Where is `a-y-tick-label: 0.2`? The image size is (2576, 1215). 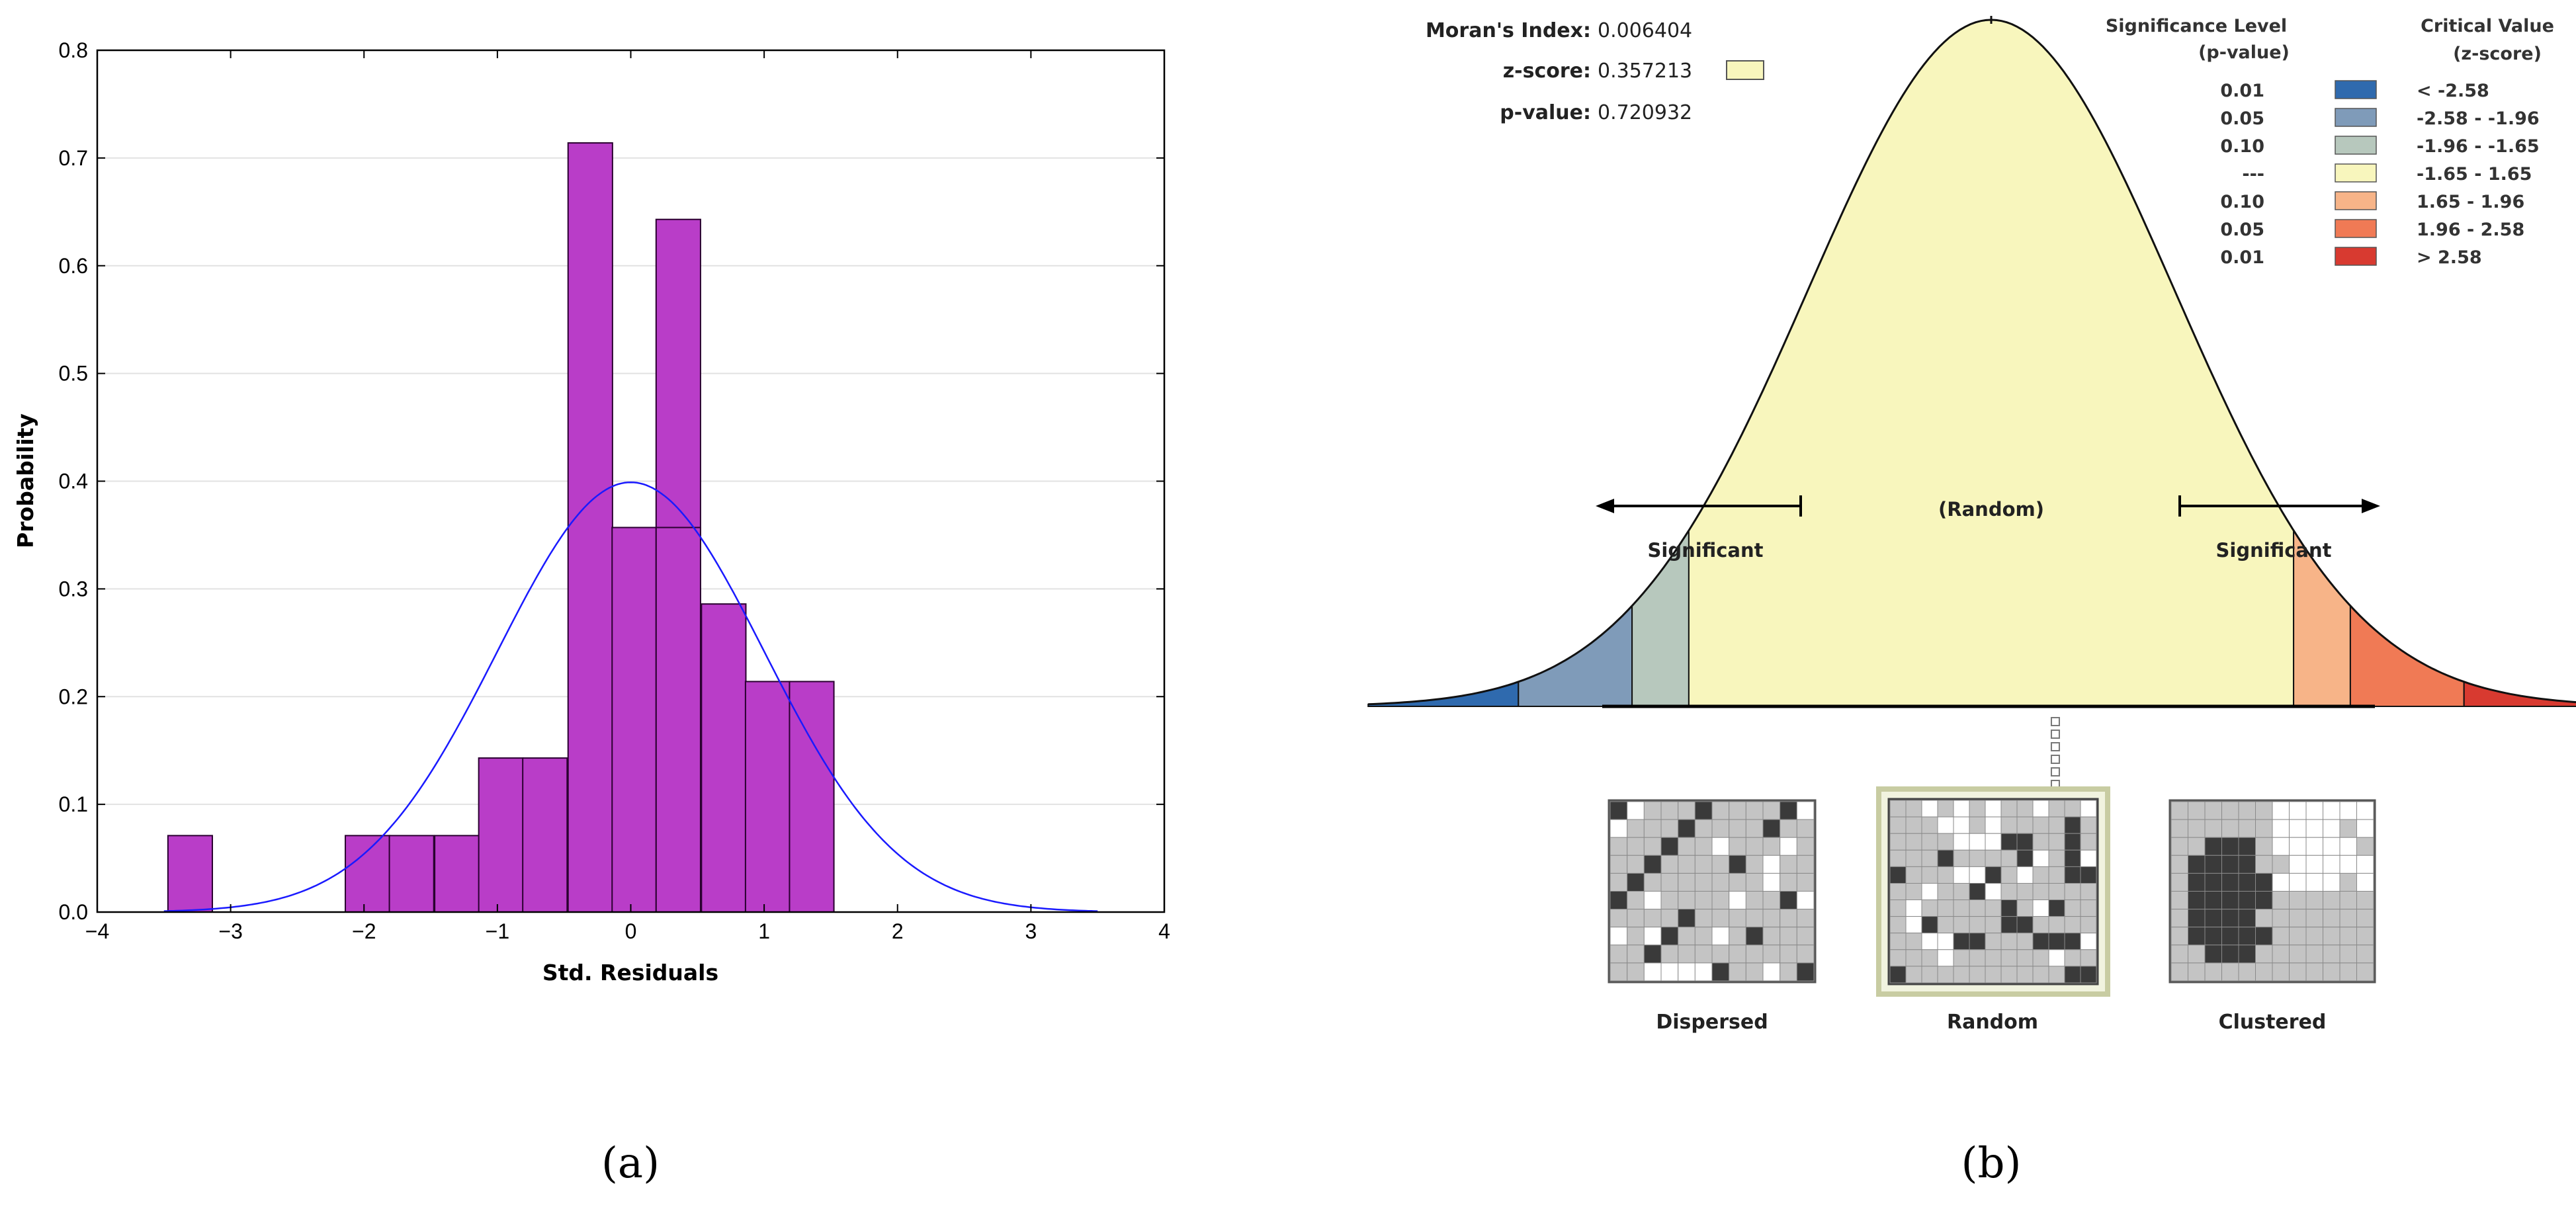
a-y-tick-label: 0.2 is located at coordinates (73, 696).